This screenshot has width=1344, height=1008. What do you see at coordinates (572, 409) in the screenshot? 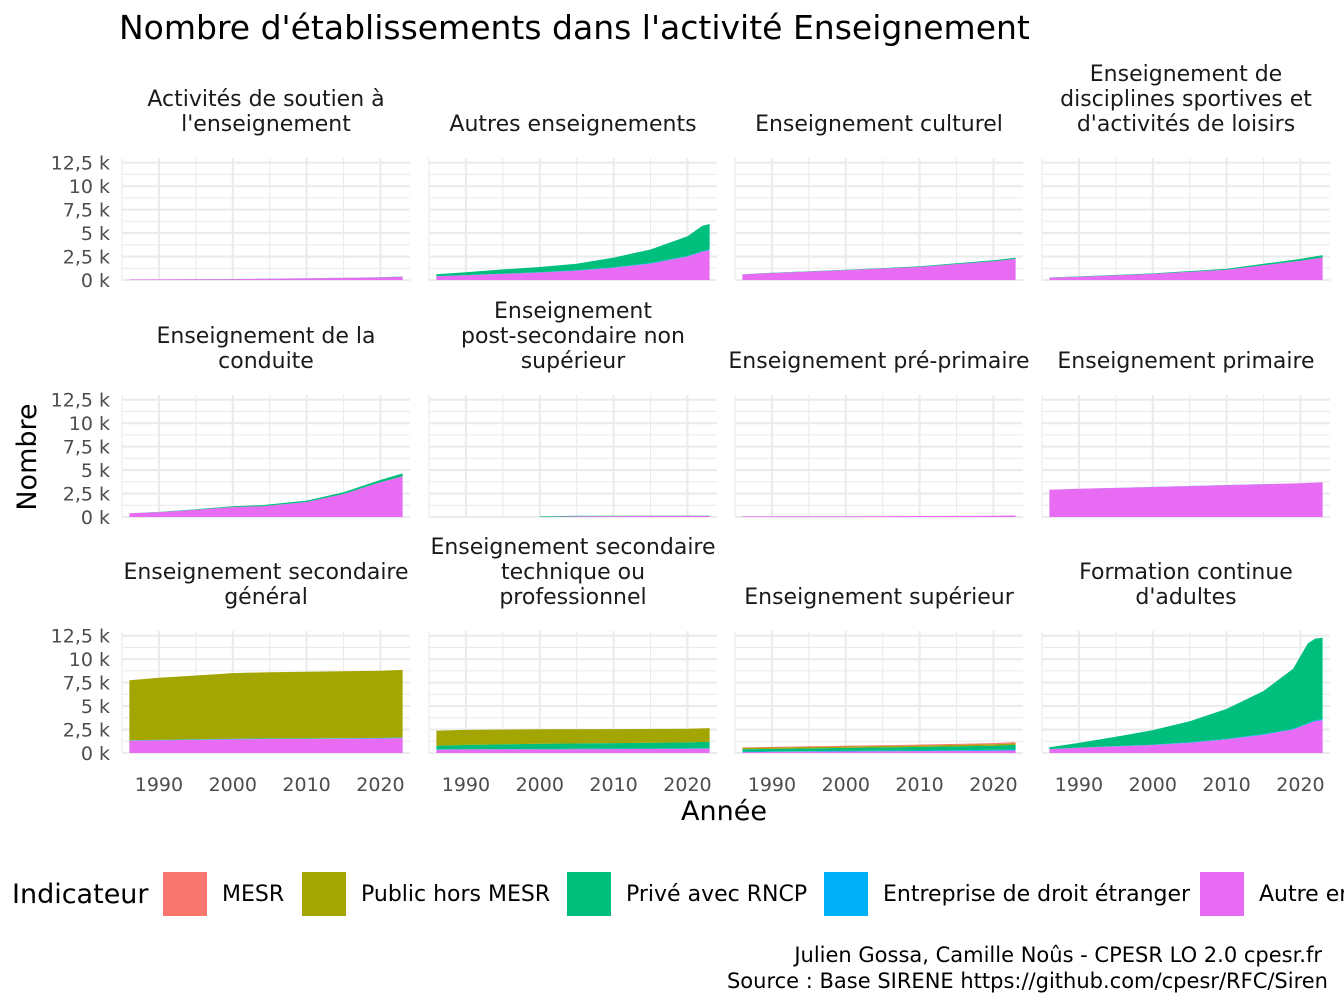
I see `facet-enseignement-post-secondaire-non-superieur: Enseignement post-secondaire non supérieur` at bounding box center [572, 409].